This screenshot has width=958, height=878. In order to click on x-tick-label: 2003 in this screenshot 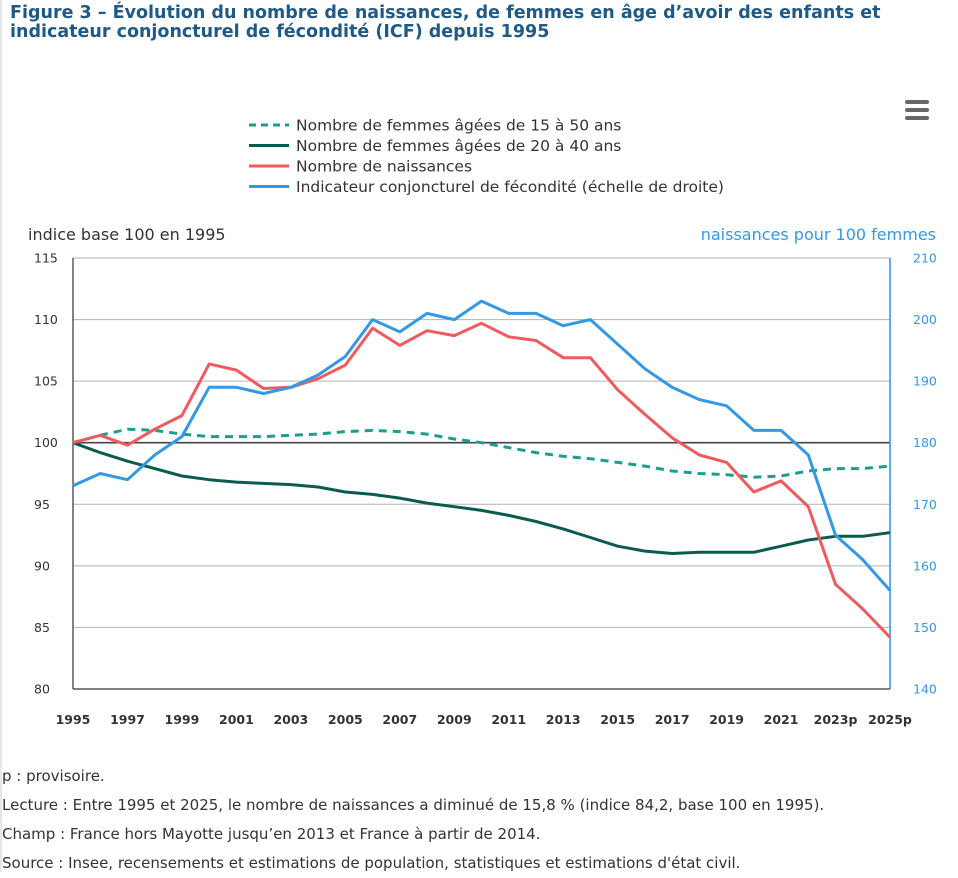, I will do `click(290, 719)`.